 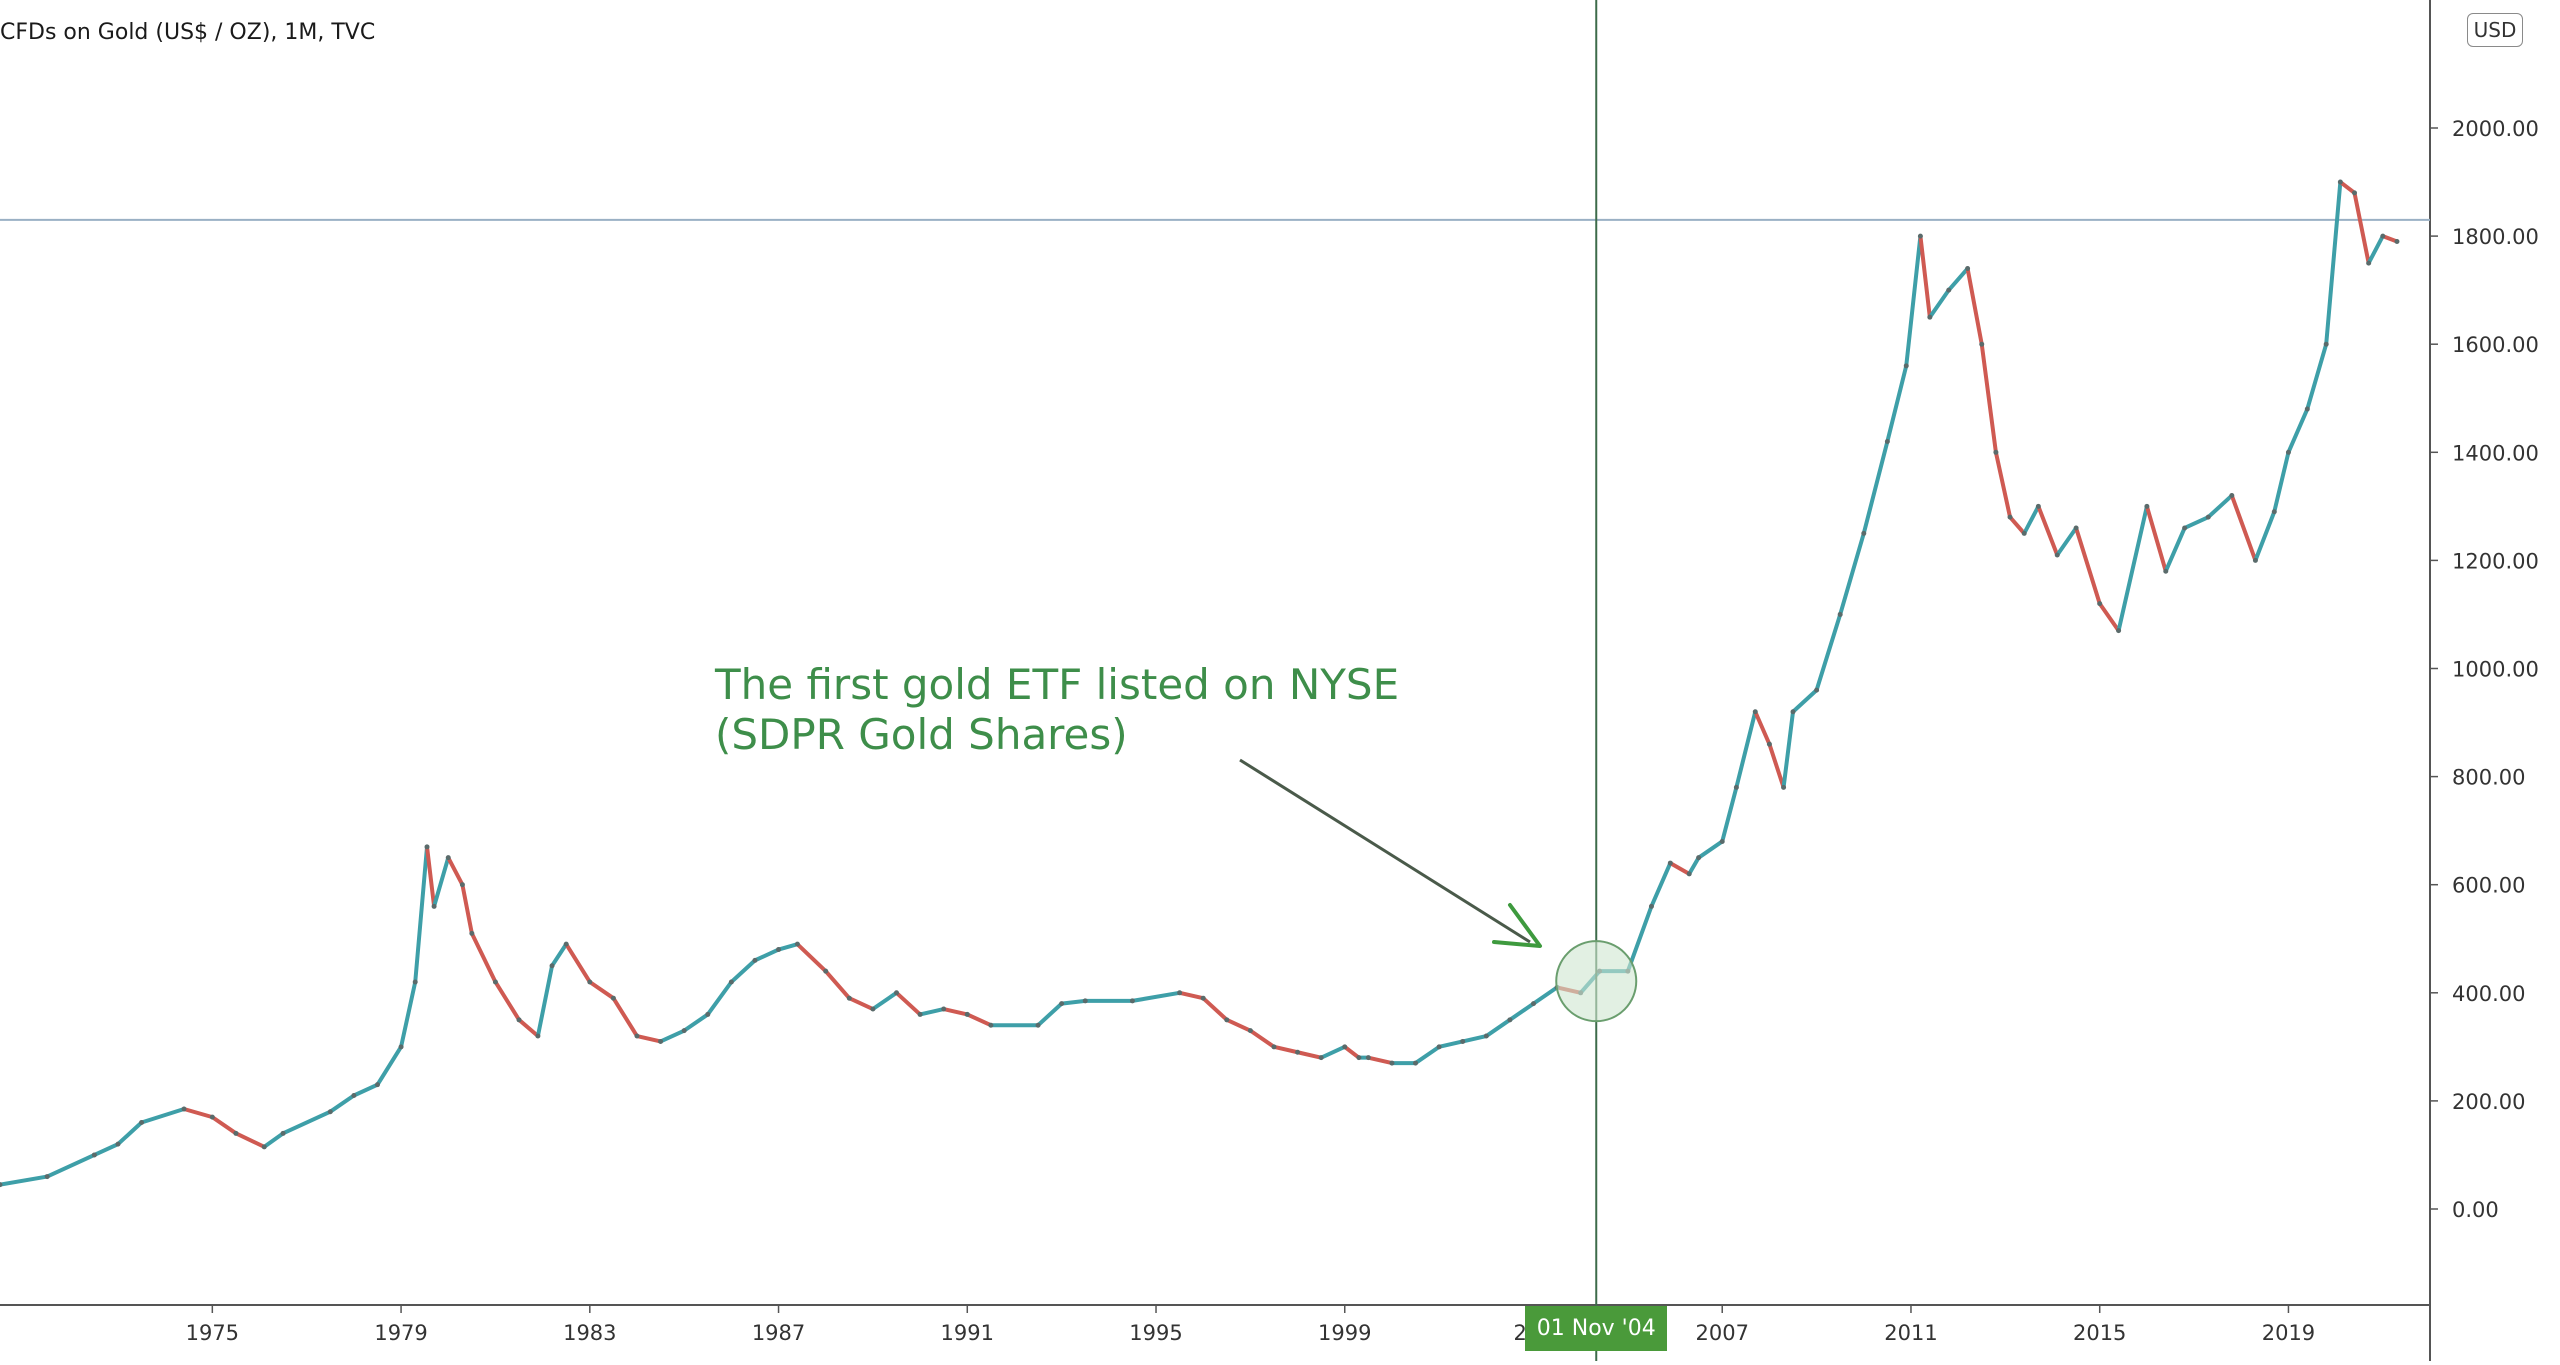 I want to click on y-tick-label: 600.00, so click(x=2488, y=886).